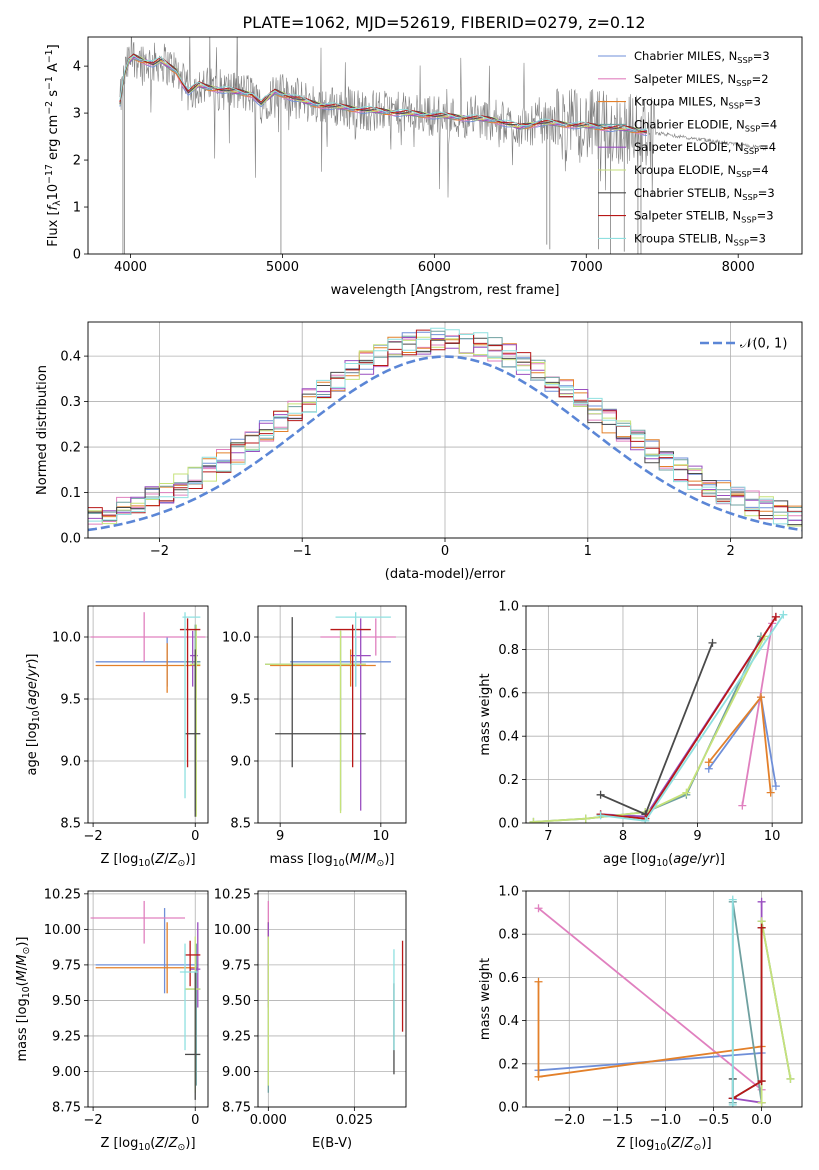  I want to click on y-tick-label: 10.25, so click(62, 894).